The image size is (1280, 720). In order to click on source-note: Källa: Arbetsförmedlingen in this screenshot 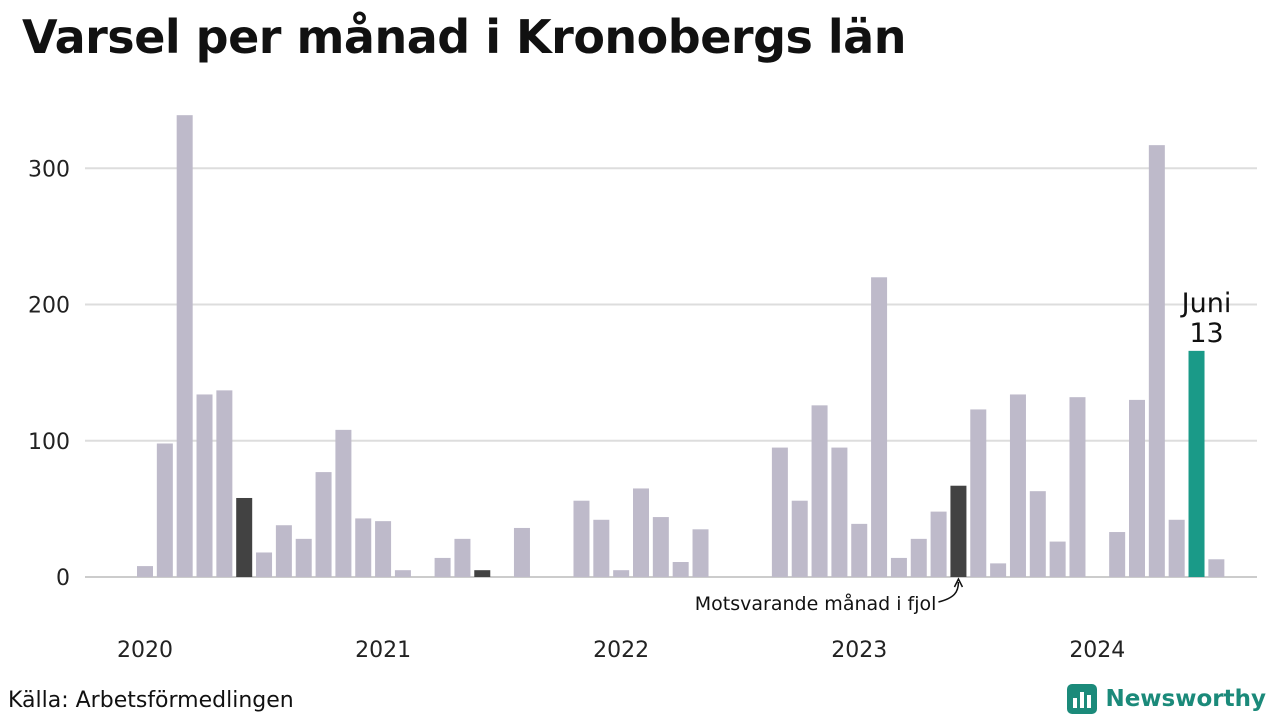, I will do `click(151, 700)`.